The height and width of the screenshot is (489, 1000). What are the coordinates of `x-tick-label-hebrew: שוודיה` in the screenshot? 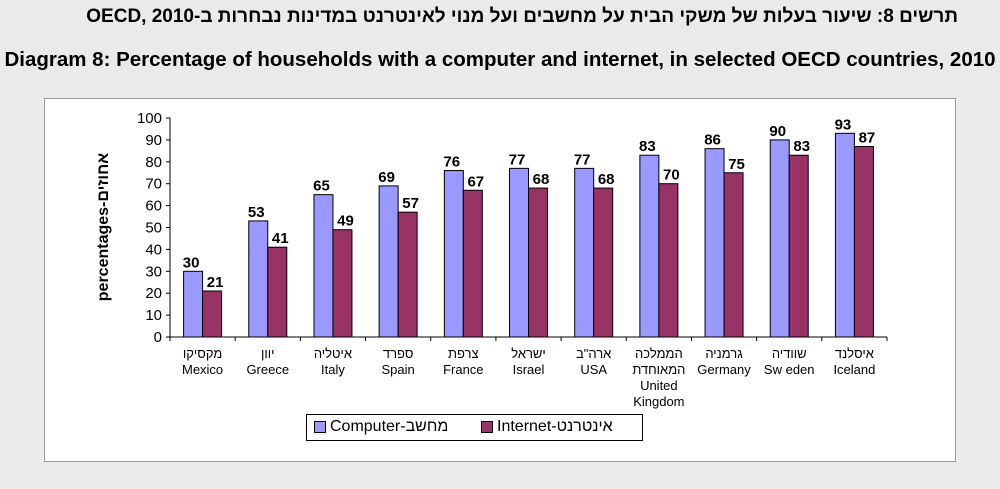 It's located at (789, 353).